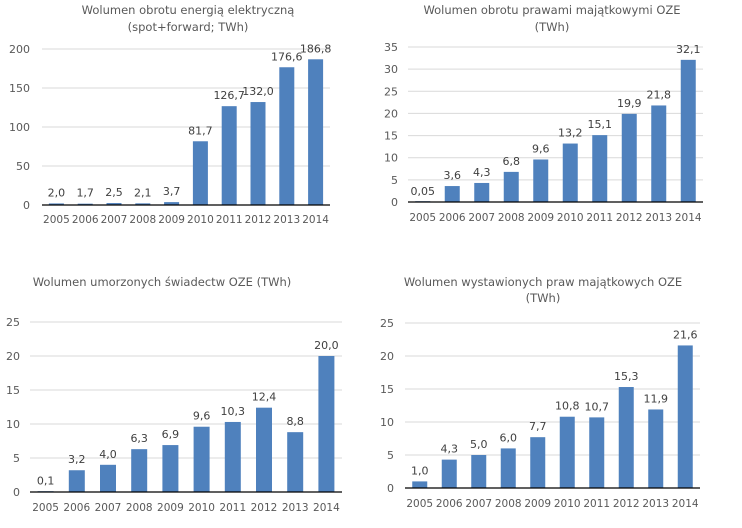 The height and width of the screenshot is (528, 742). What do you see at coordinates (233, 411) in the screenshot?
I see `data-label: 10,3` at bounding box center [233, 411].